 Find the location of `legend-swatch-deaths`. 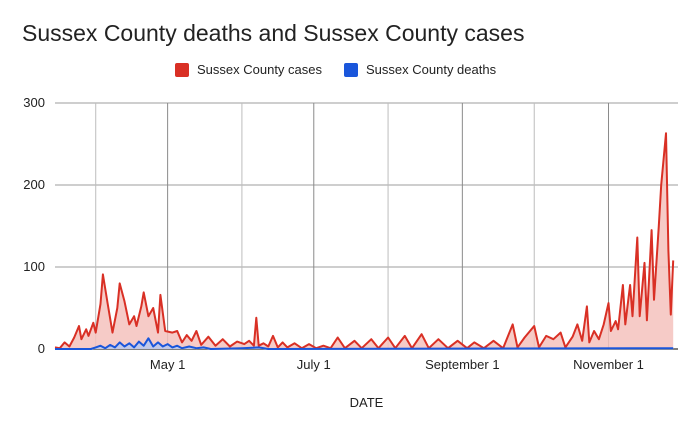

legend-swatch-deaths is located at coordinates (351, 69).